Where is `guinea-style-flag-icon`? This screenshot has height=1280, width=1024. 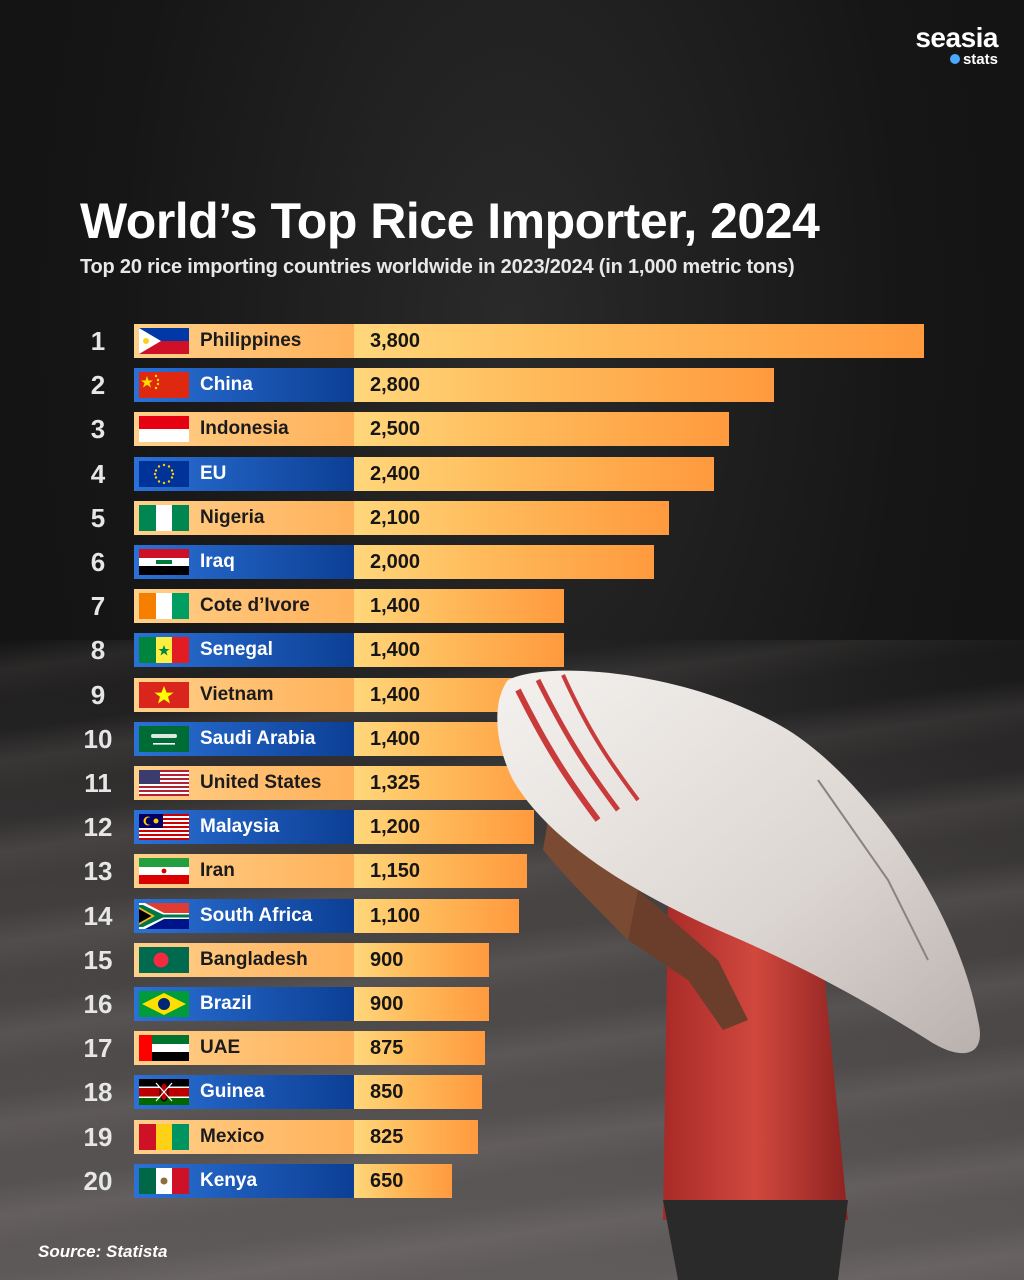 guinea-style-flag-icon is located at coordinates (164, 1136).